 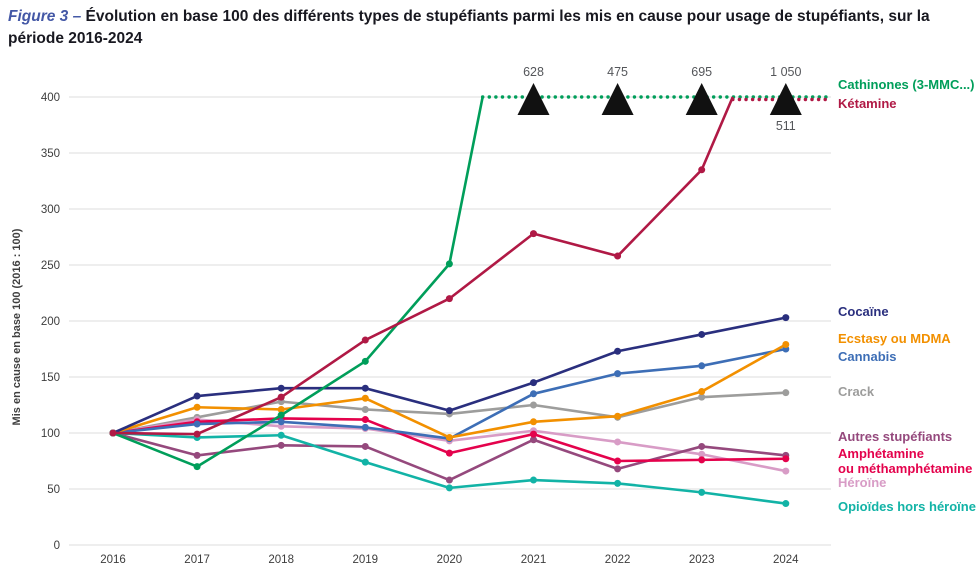 What do you see at coordinates (366, 560) in the screenshot?
I see `x-tick-label: 2019` at bounding box center [366, 560].